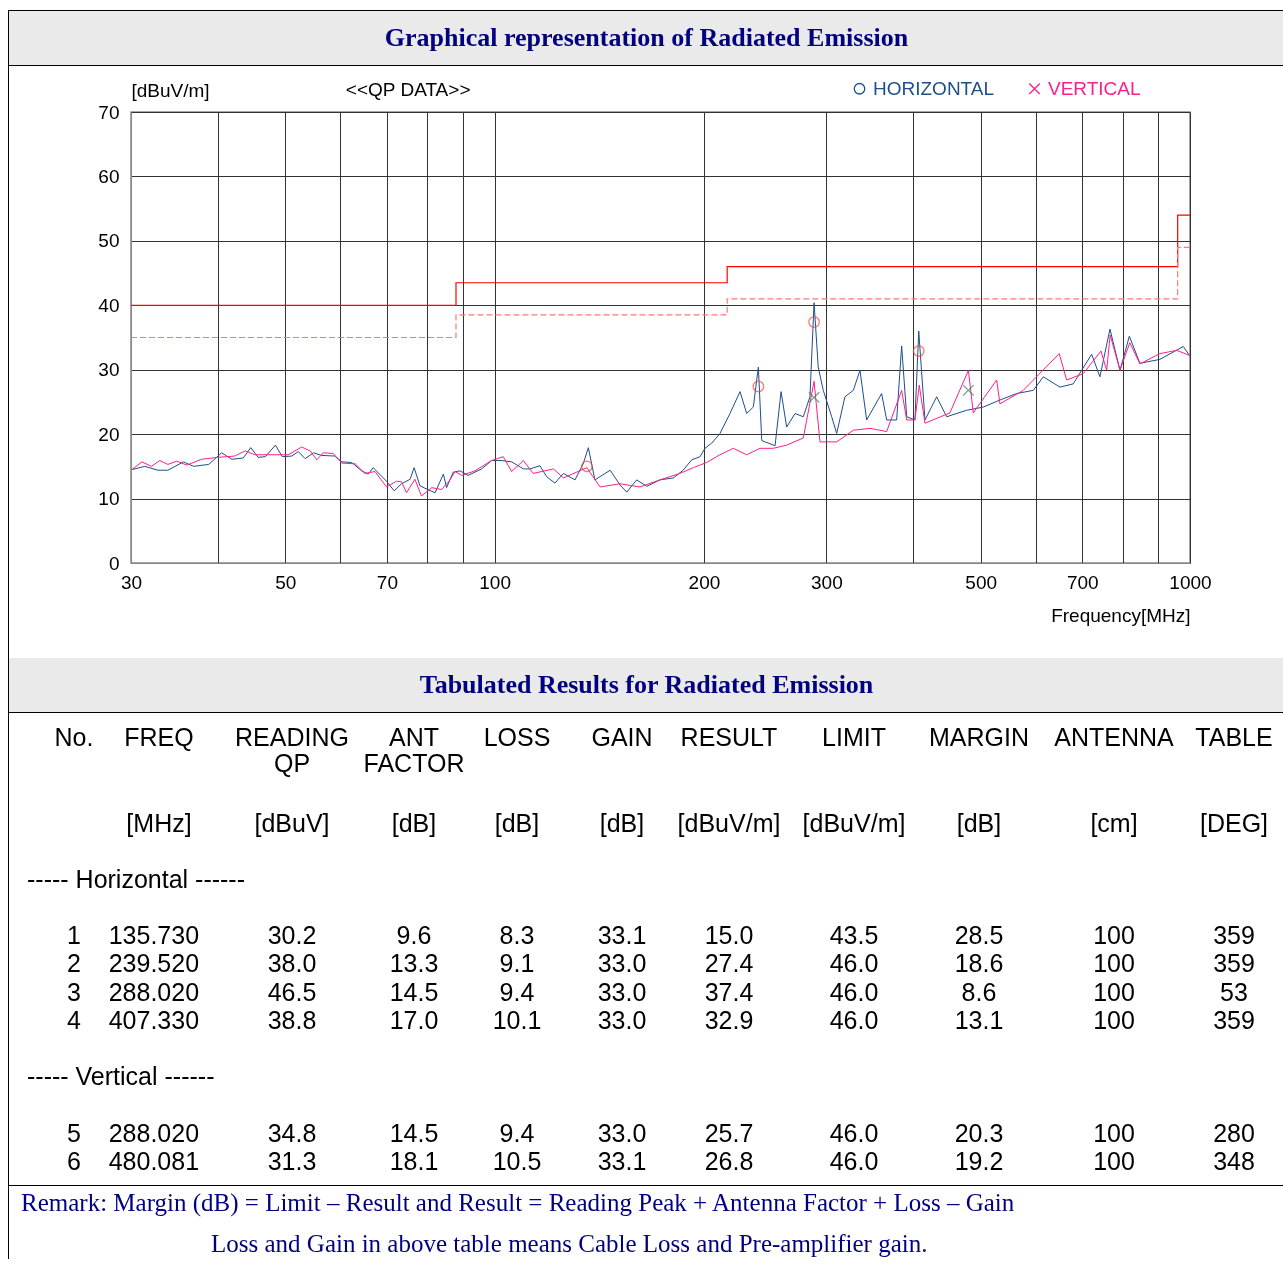  Describe the element at coordinates (109, 112) in the screenshot. I see `y-tick-label: 70` at that location.